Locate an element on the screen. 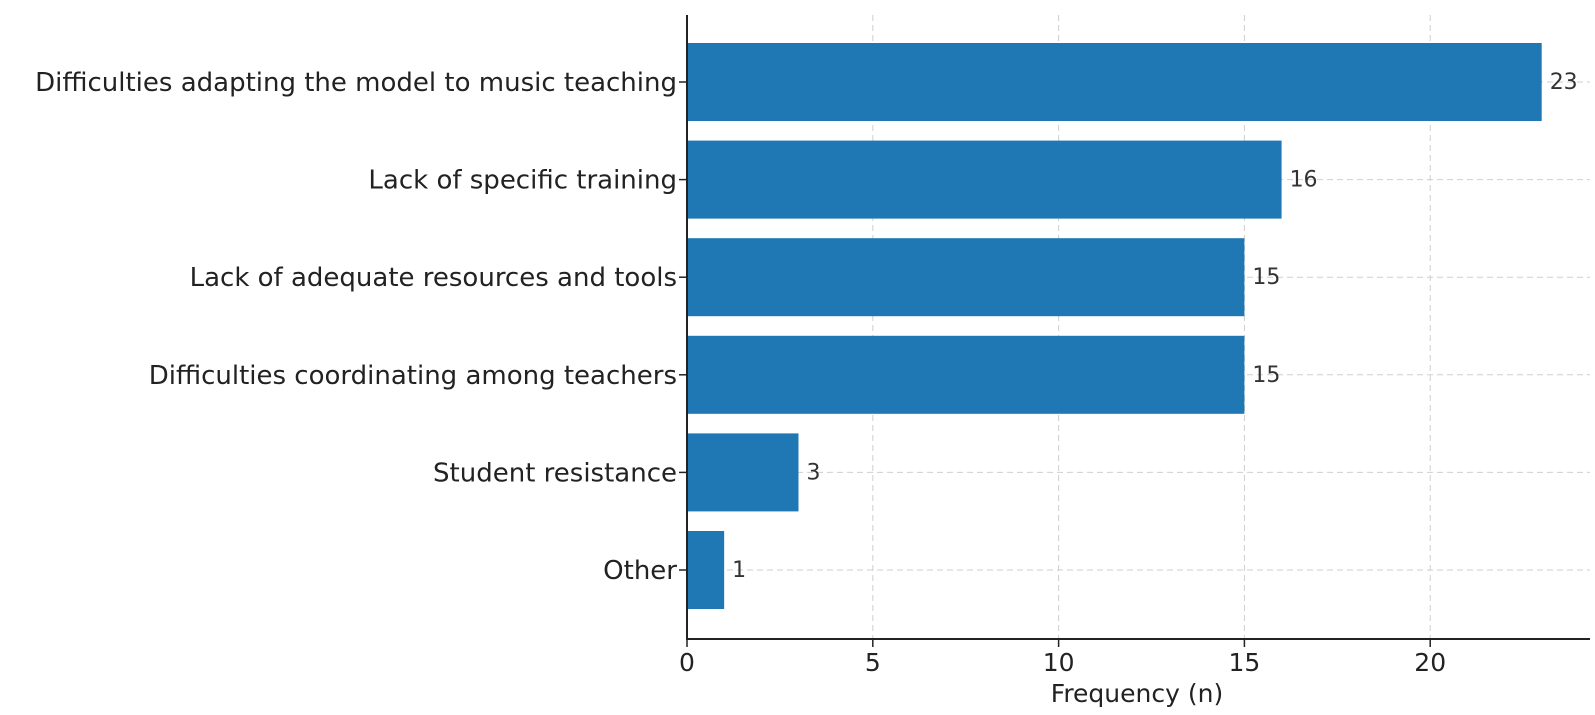 The image size is (1595, 715). x-tick-label: 5 is located at coordinates (873, 662).